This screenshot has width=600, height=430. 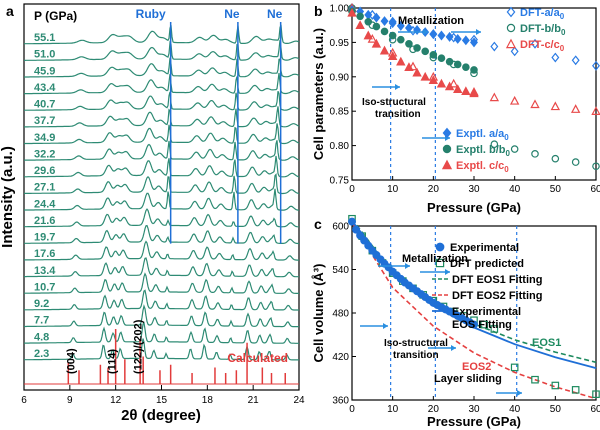 I want to click on pressure-label: 24.4, so click(x=45, y=204).